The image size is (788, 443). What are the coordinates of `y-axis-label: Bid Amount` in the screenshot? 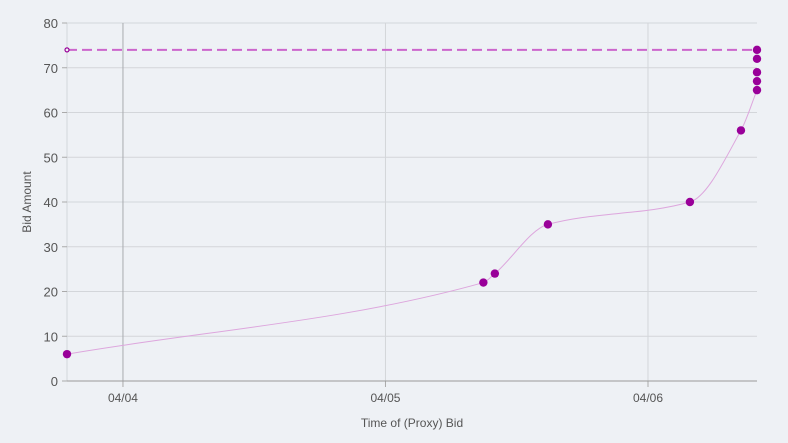 It's located at (27, 202).